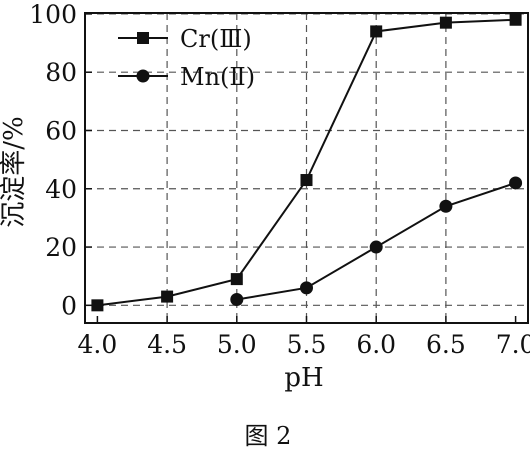  I want to click on x-tick-label: 5.5, so click(307, 344).